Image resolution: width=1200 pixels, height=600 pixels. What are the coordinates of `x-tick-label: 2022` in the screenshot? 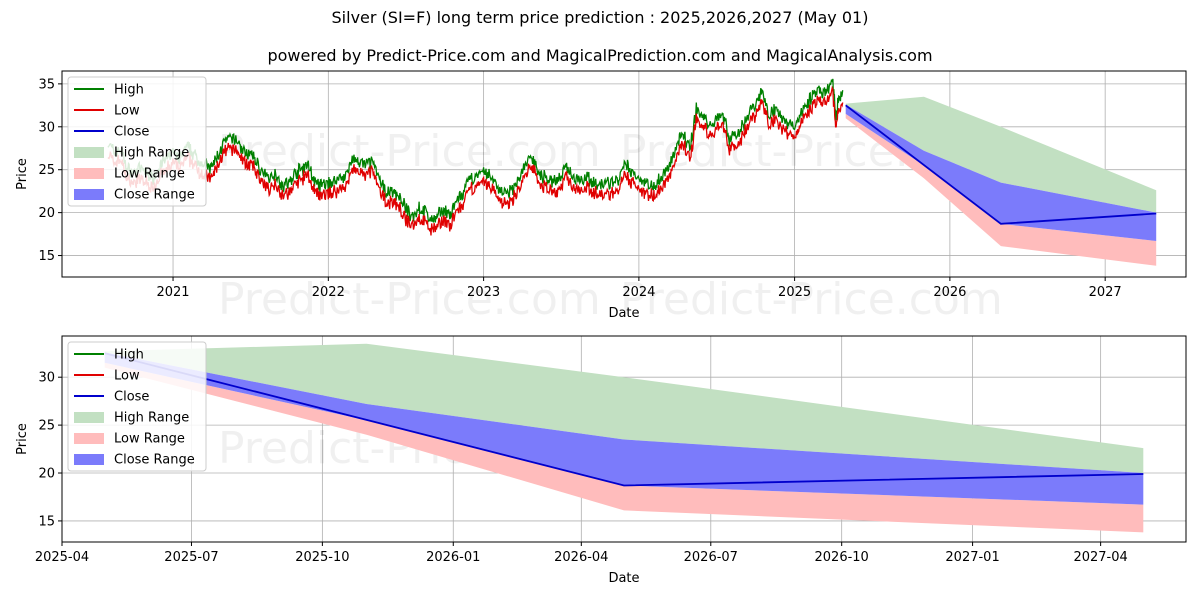 It's located at (328, 292).